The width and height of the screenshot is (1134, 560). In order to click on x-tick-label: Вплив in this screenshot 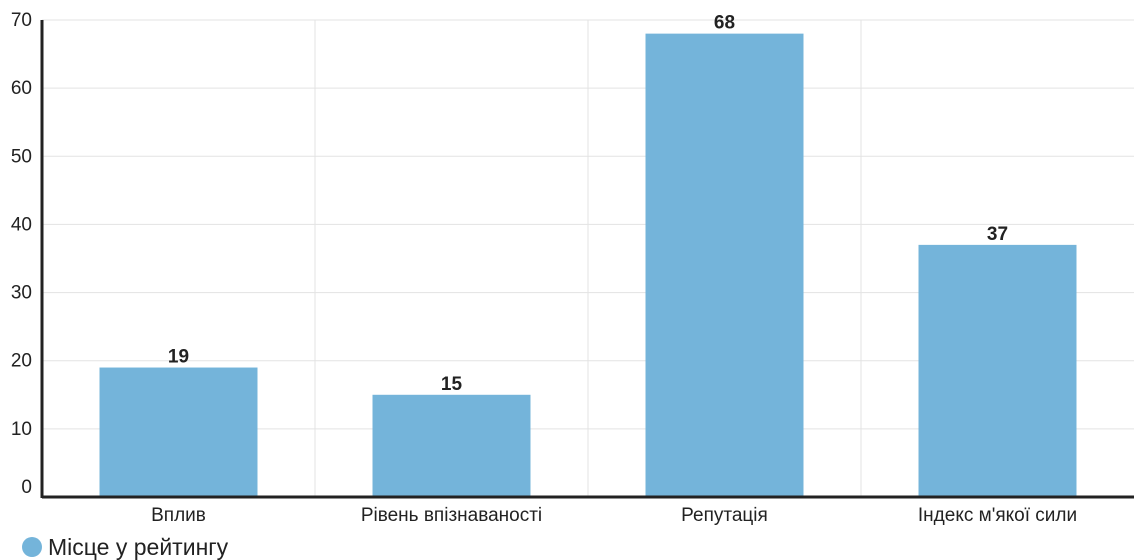, I will do `click(178, 515)`.